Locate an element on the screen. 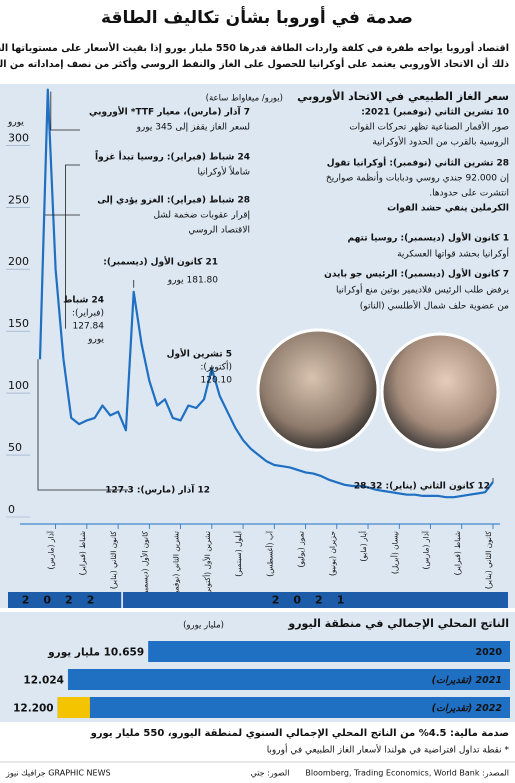 Image resolution: width=515 pixels, height=783 pixels. annotation: يورو is located at coordinates (95, 340).